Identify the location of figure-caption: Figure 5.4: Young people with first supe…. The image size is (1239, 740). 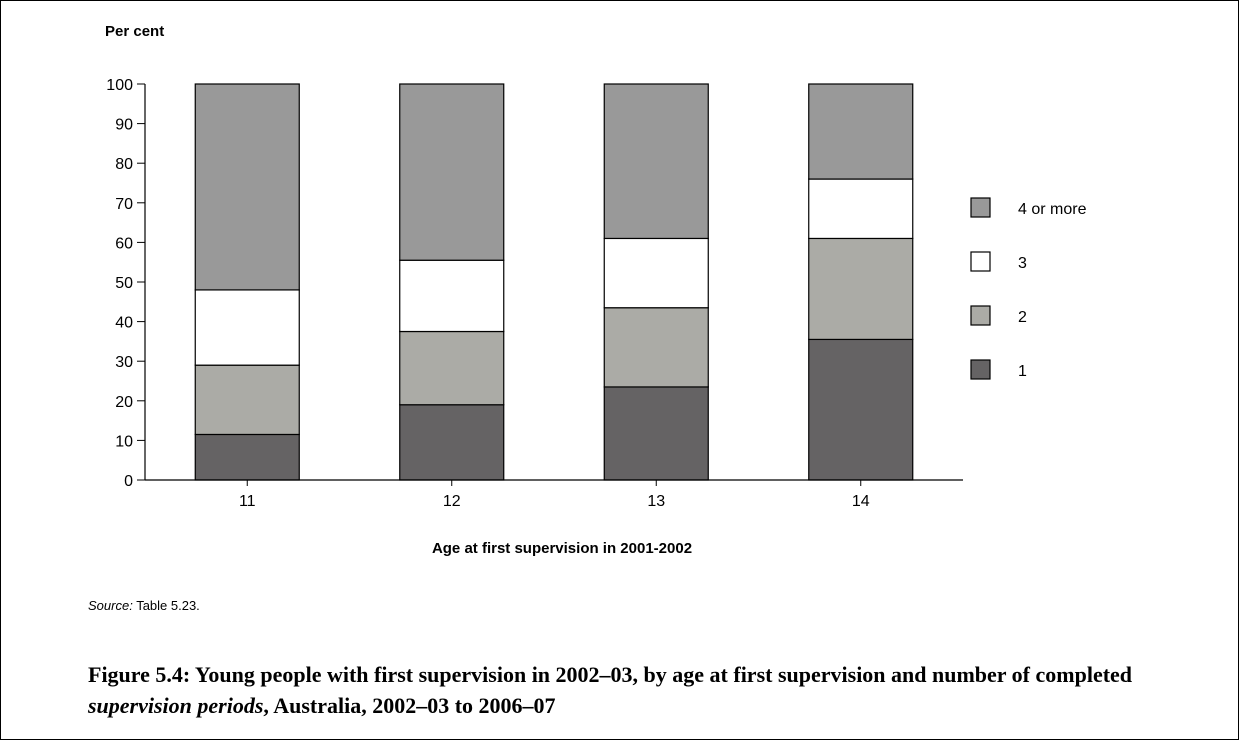
(638, 691).